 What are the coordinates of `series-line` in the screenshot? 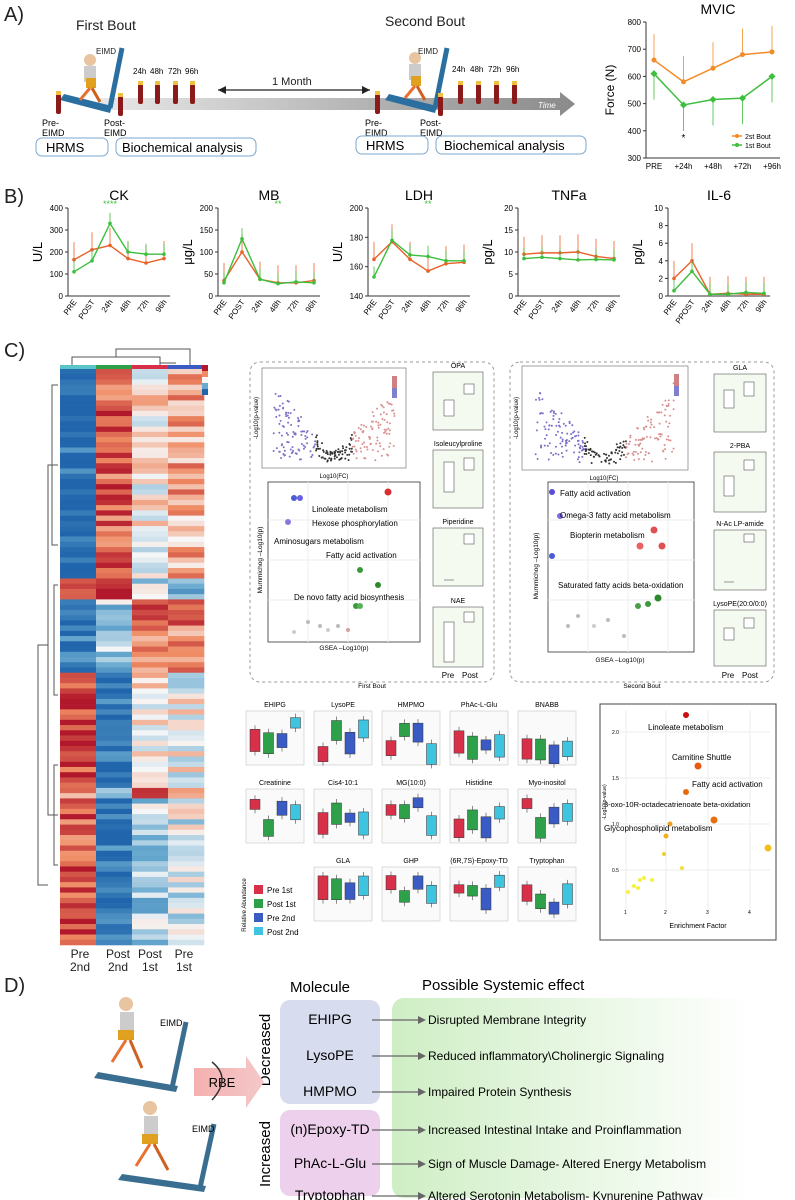 It's located at (419, 256).